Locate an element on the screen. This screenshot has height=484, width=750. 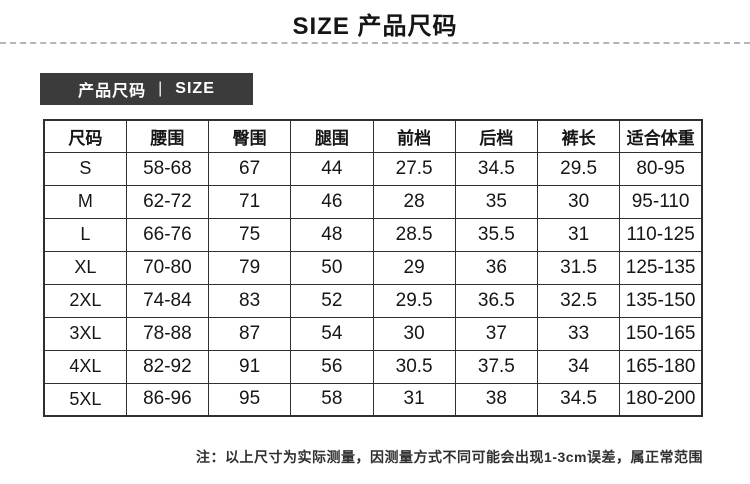
table-row: 4XL 82-92 91 56 30.5 37.5 34 165-180 is located at coordinates (373, 366).